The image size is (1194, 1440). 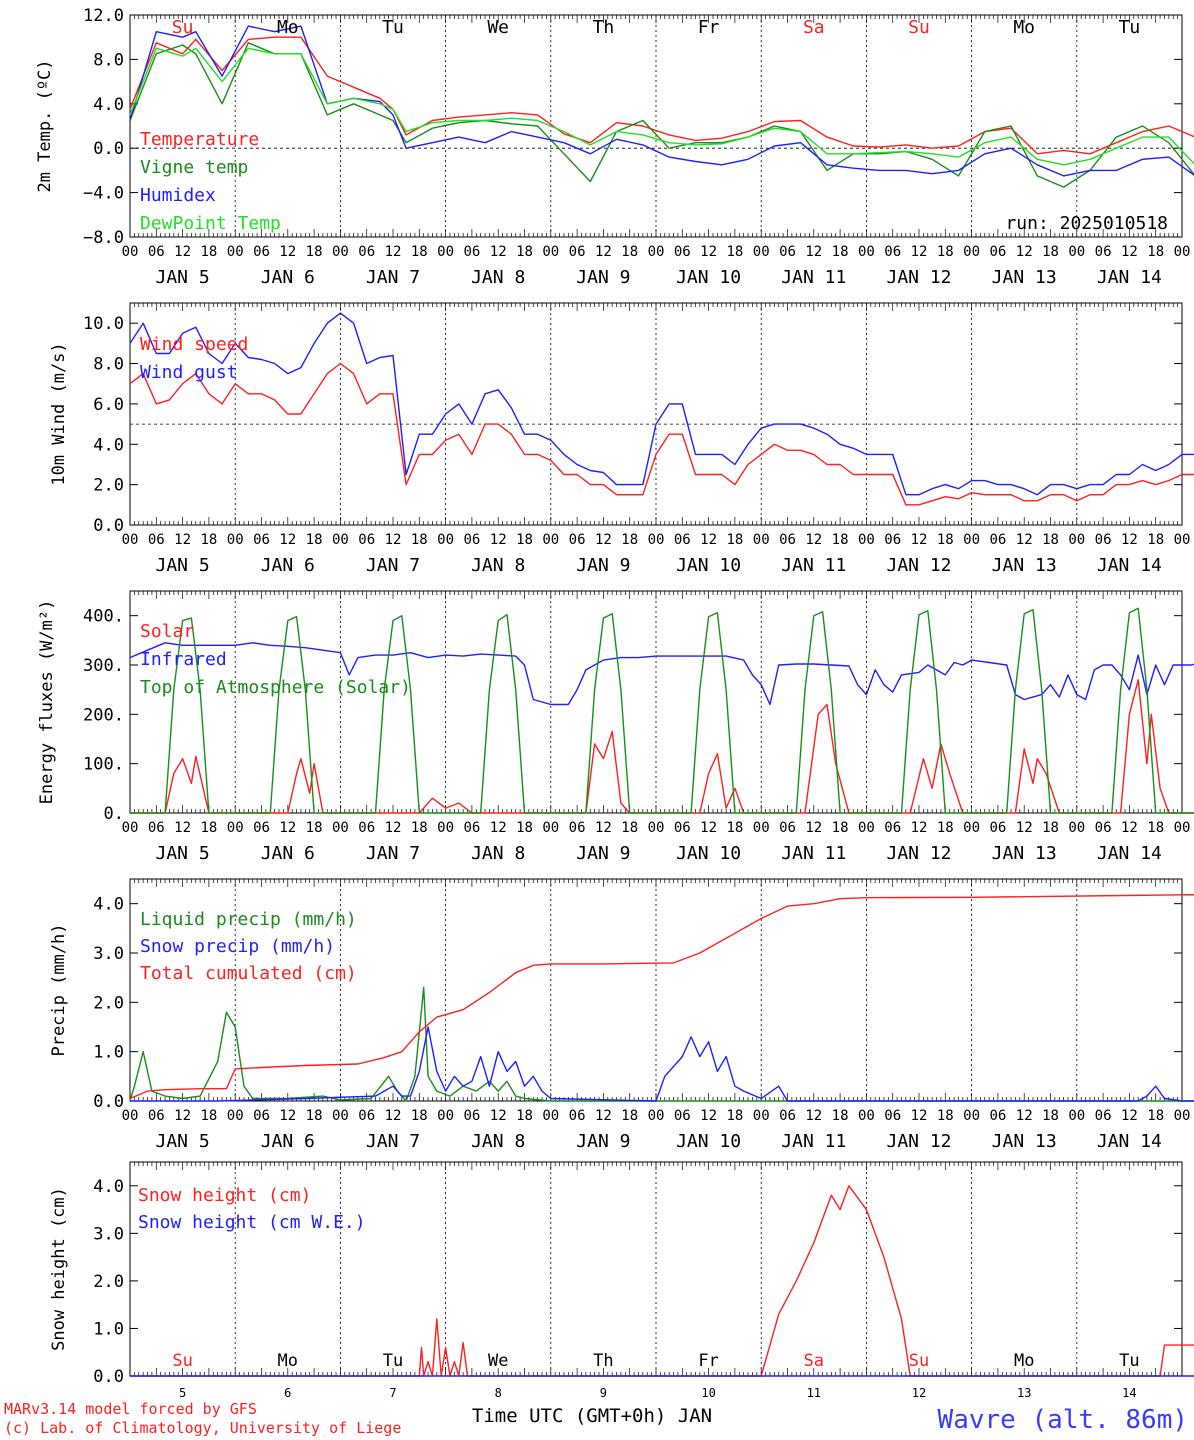 I want to click on series-line-liquid-precip-mm-h-, so click(x=661, y=1044).